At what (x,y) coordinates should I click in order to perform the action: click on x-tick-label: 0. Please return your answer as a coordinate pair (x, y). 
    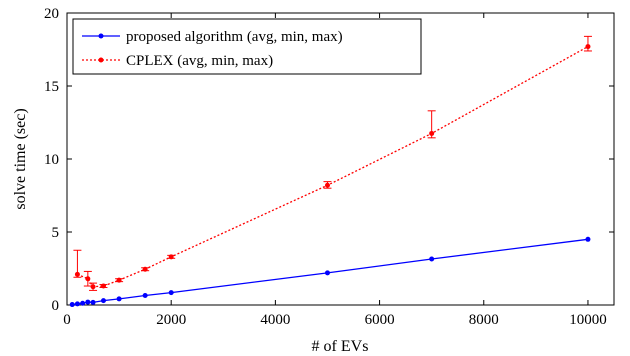
    Looking at the image, I should click on (67, 320).